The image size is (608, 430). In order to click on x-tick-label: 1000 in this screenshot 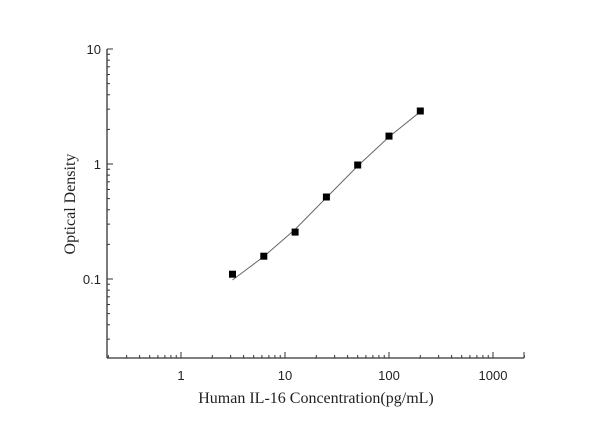, I will do `click(493, 375)`.